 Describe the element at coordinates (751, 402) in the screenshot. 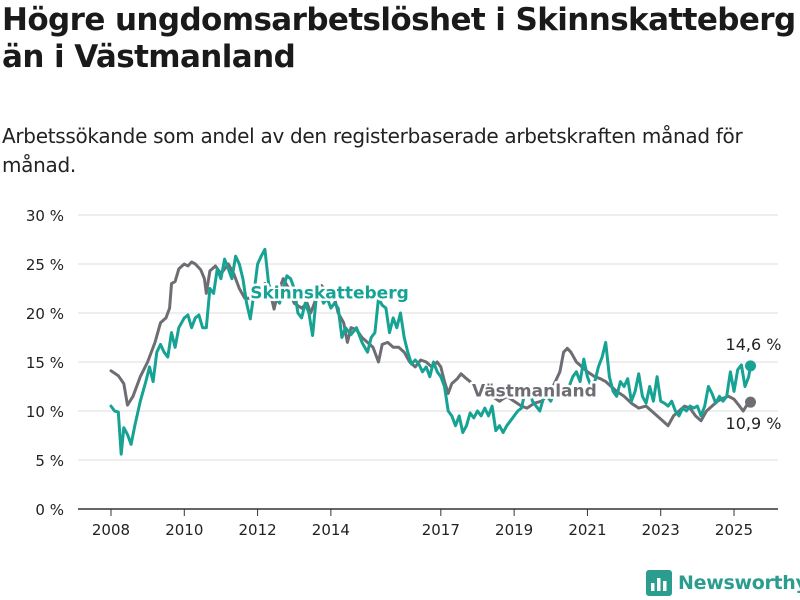

I see `series-end-dot-vstmanland` at that location.